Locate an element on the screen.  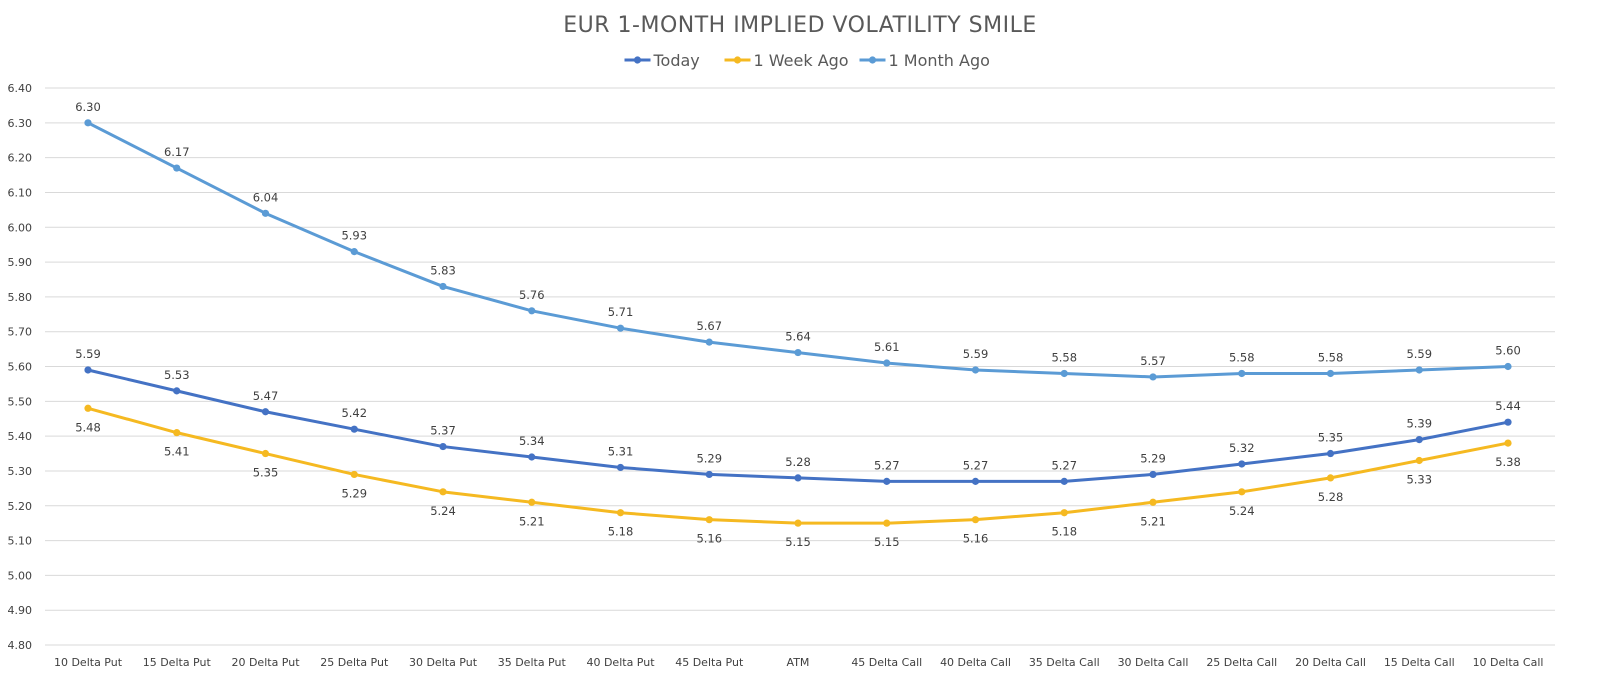
x-tick-label: 25 Delta Call is located at coordinates (1241, 662).